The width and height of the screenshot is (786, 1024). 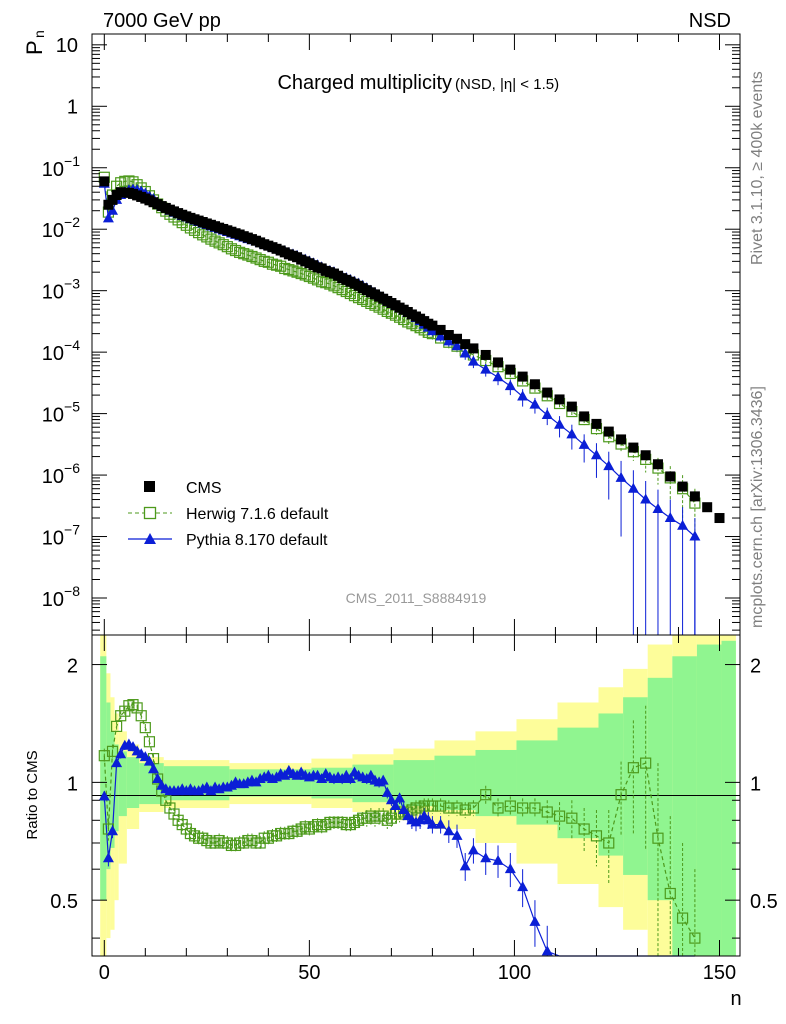 What do you see at coordinates (204, 488) in the screenshot?
I see `legend-label-cms: CMS` at bounding box center [204, 488].